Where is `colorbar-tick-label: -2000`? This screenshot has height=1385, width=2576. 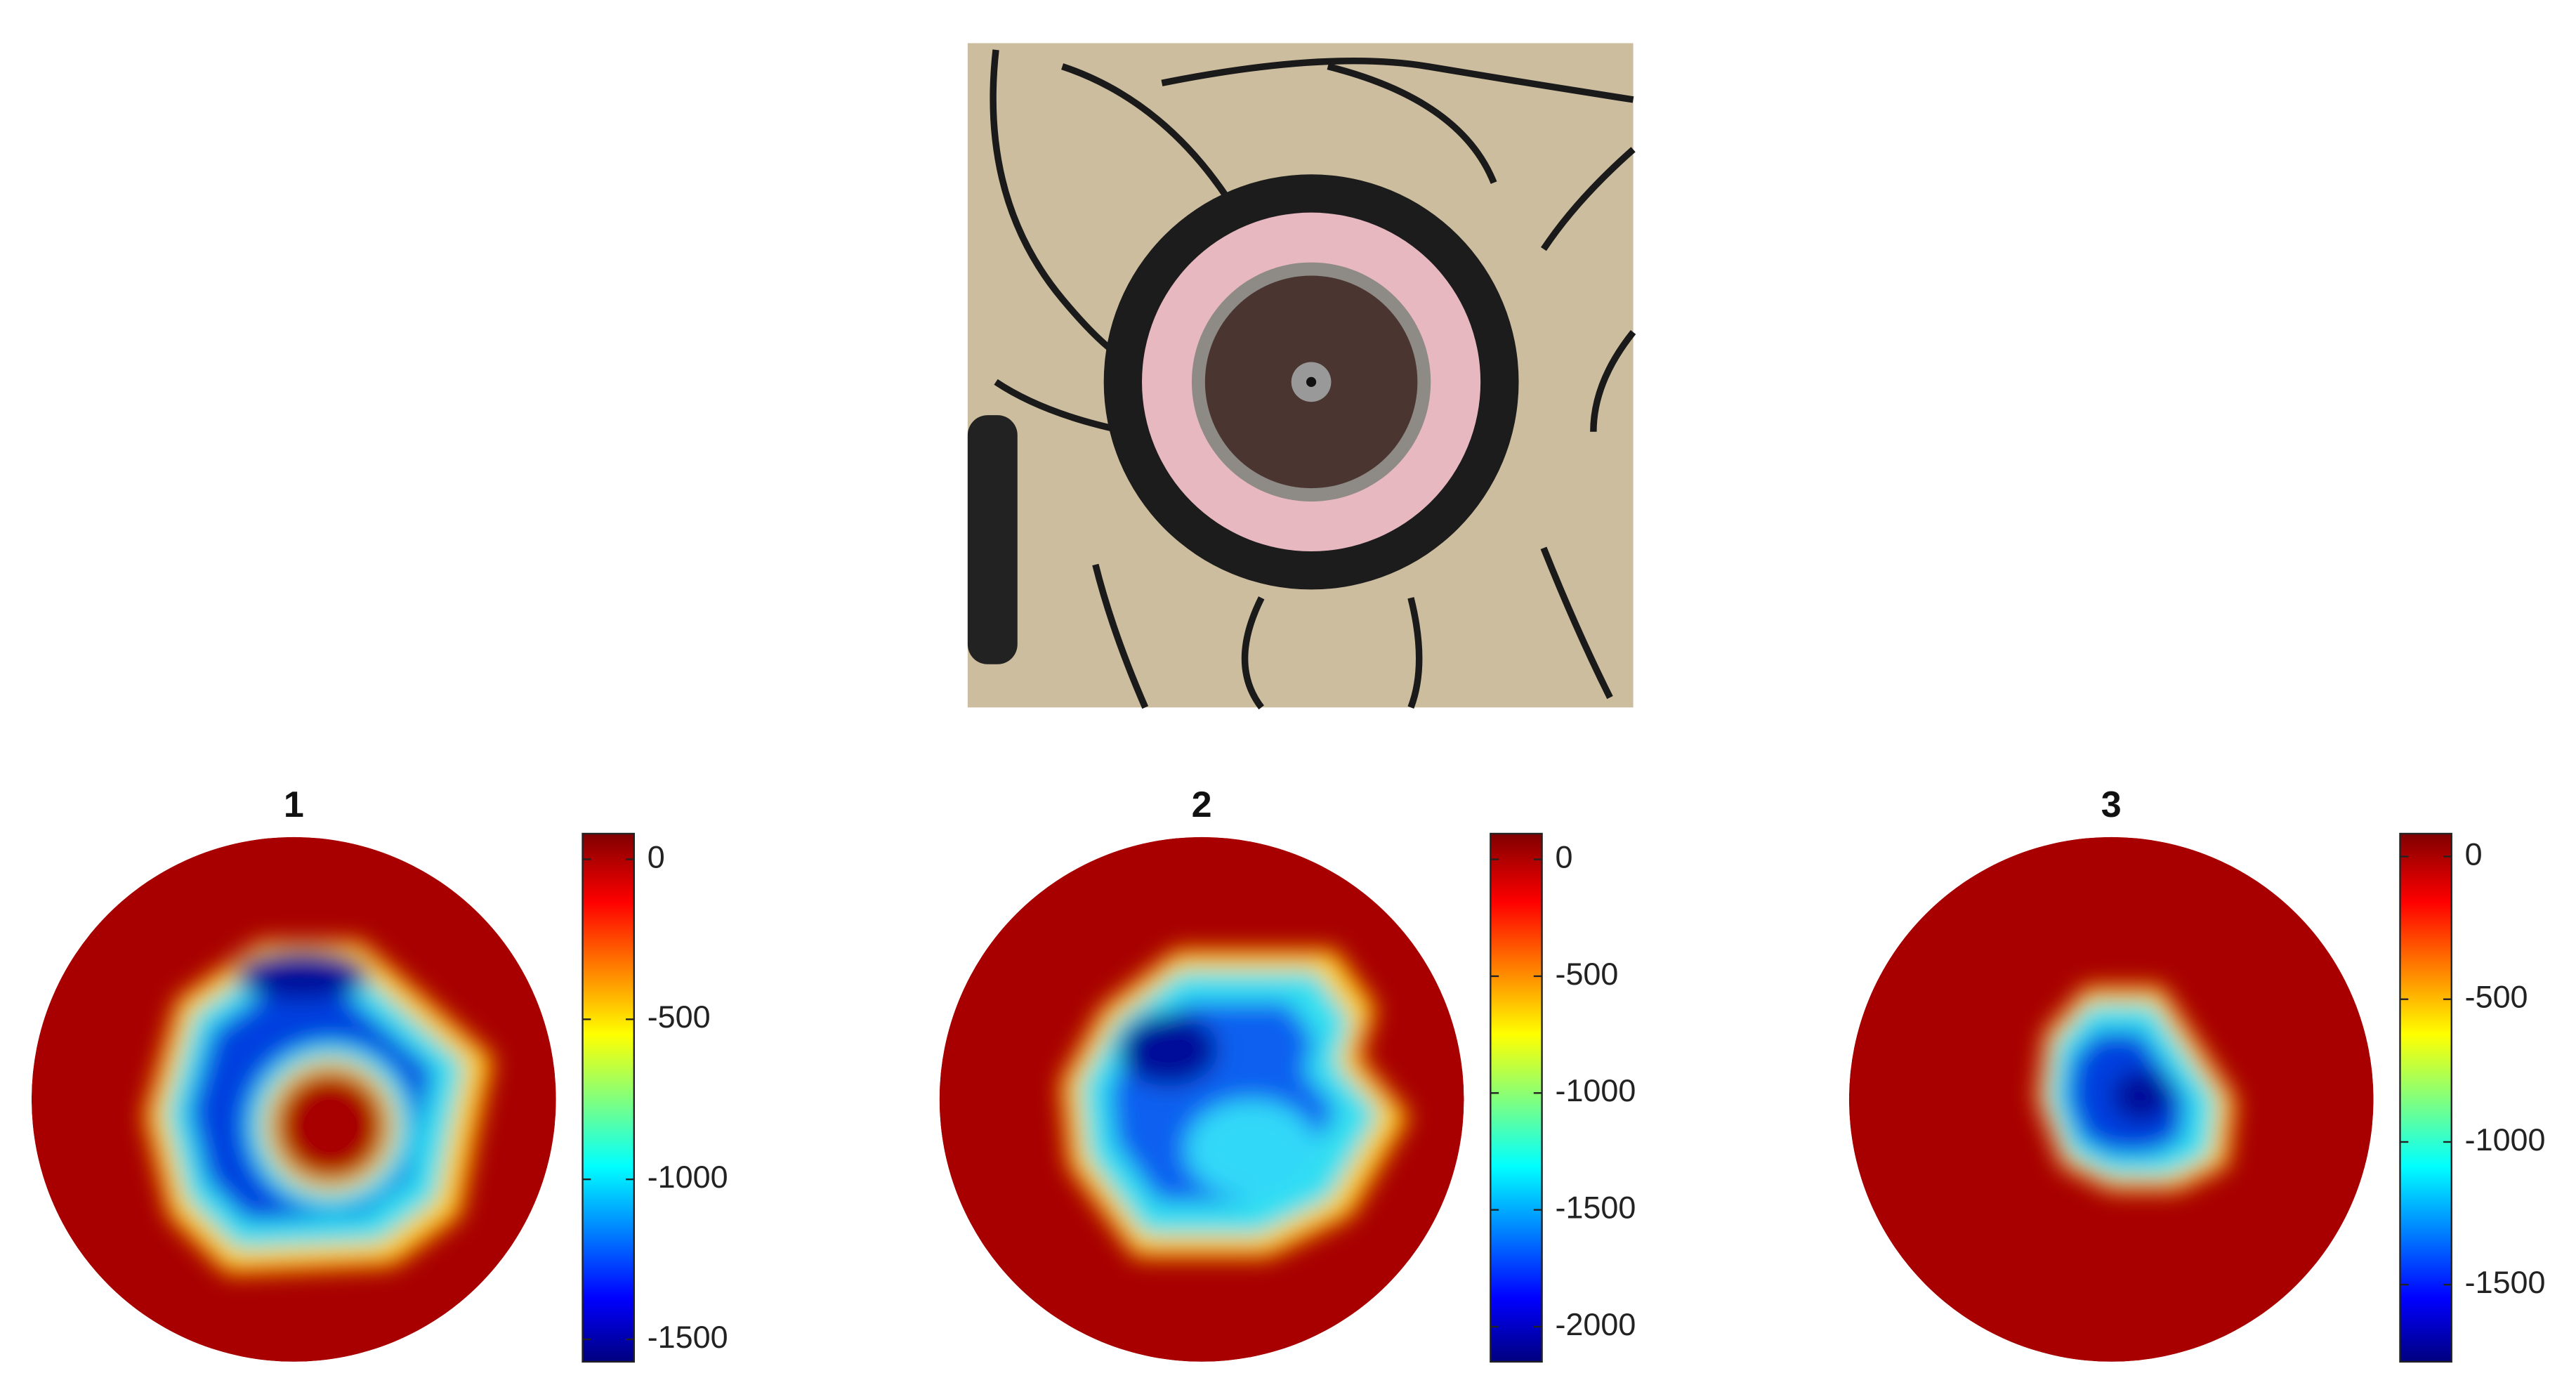
colorbar-tick-label: -2000 is located at coordinates (1596, 1324).